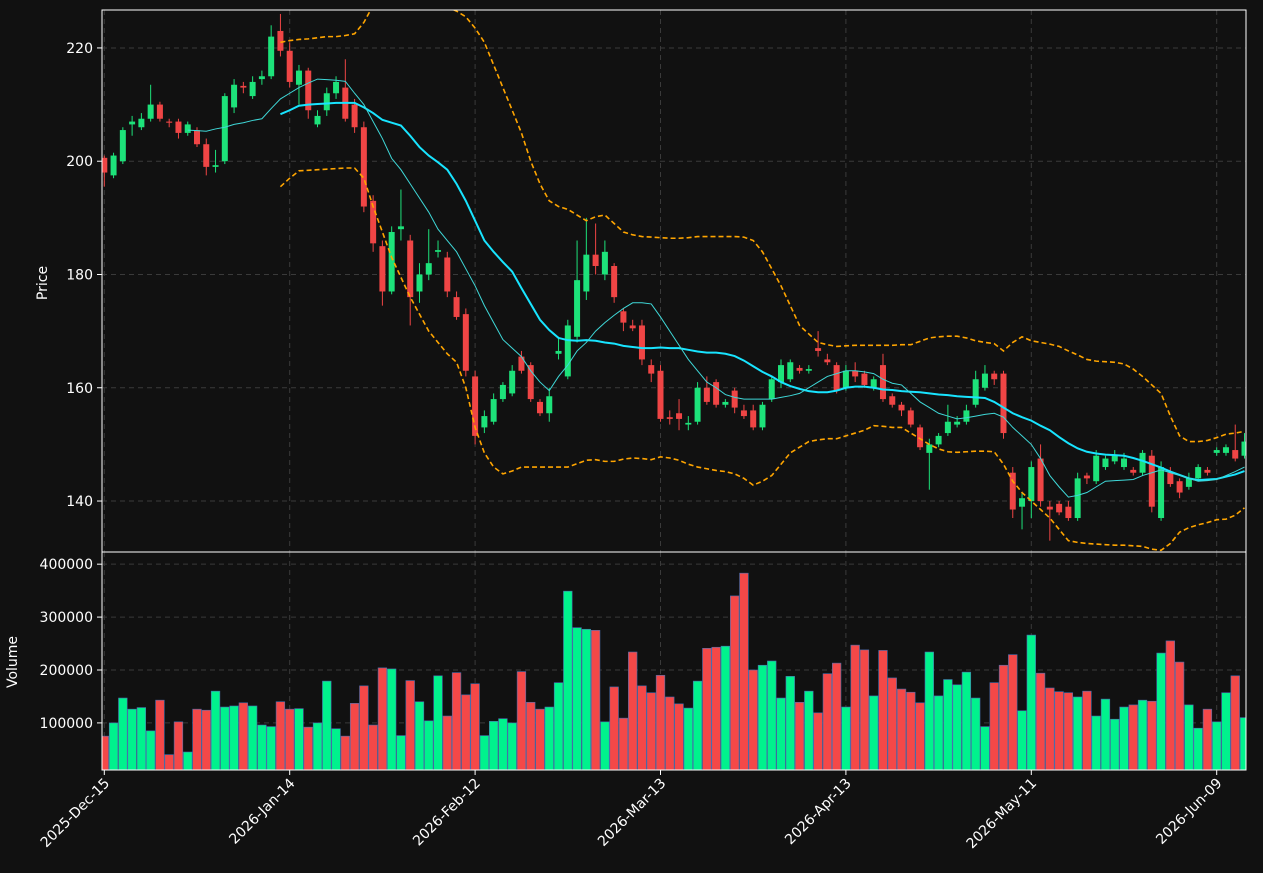 The height and width of the screenshot is (873, 1263). What do you see at coordinates (66, 724) in the screenshot?
I see `volume-tick-label: 100000` at bounding box center [66, 724].